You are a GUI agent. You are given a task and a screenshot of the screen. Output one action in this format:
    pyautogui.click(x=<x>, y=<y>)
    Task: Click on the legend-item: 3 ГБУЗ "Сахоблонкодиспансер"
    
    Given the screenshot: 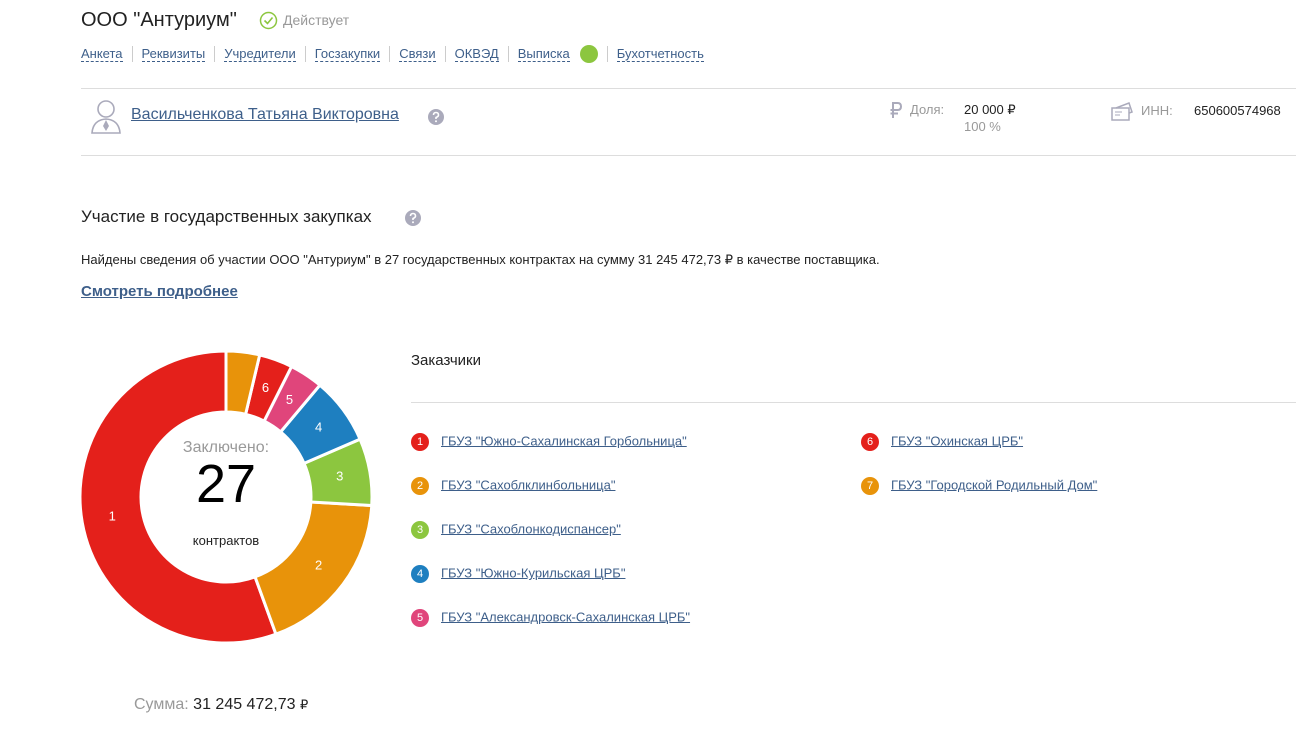 What is the action you would take?
    pyautogui.click(x=516, y=530)
    